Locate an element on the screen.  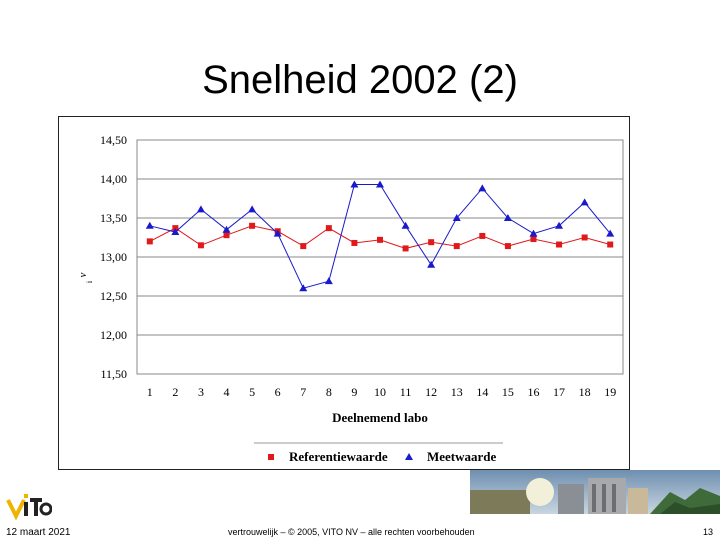
legend-label: Referentiewaarde is located at coordinates (338, 456).